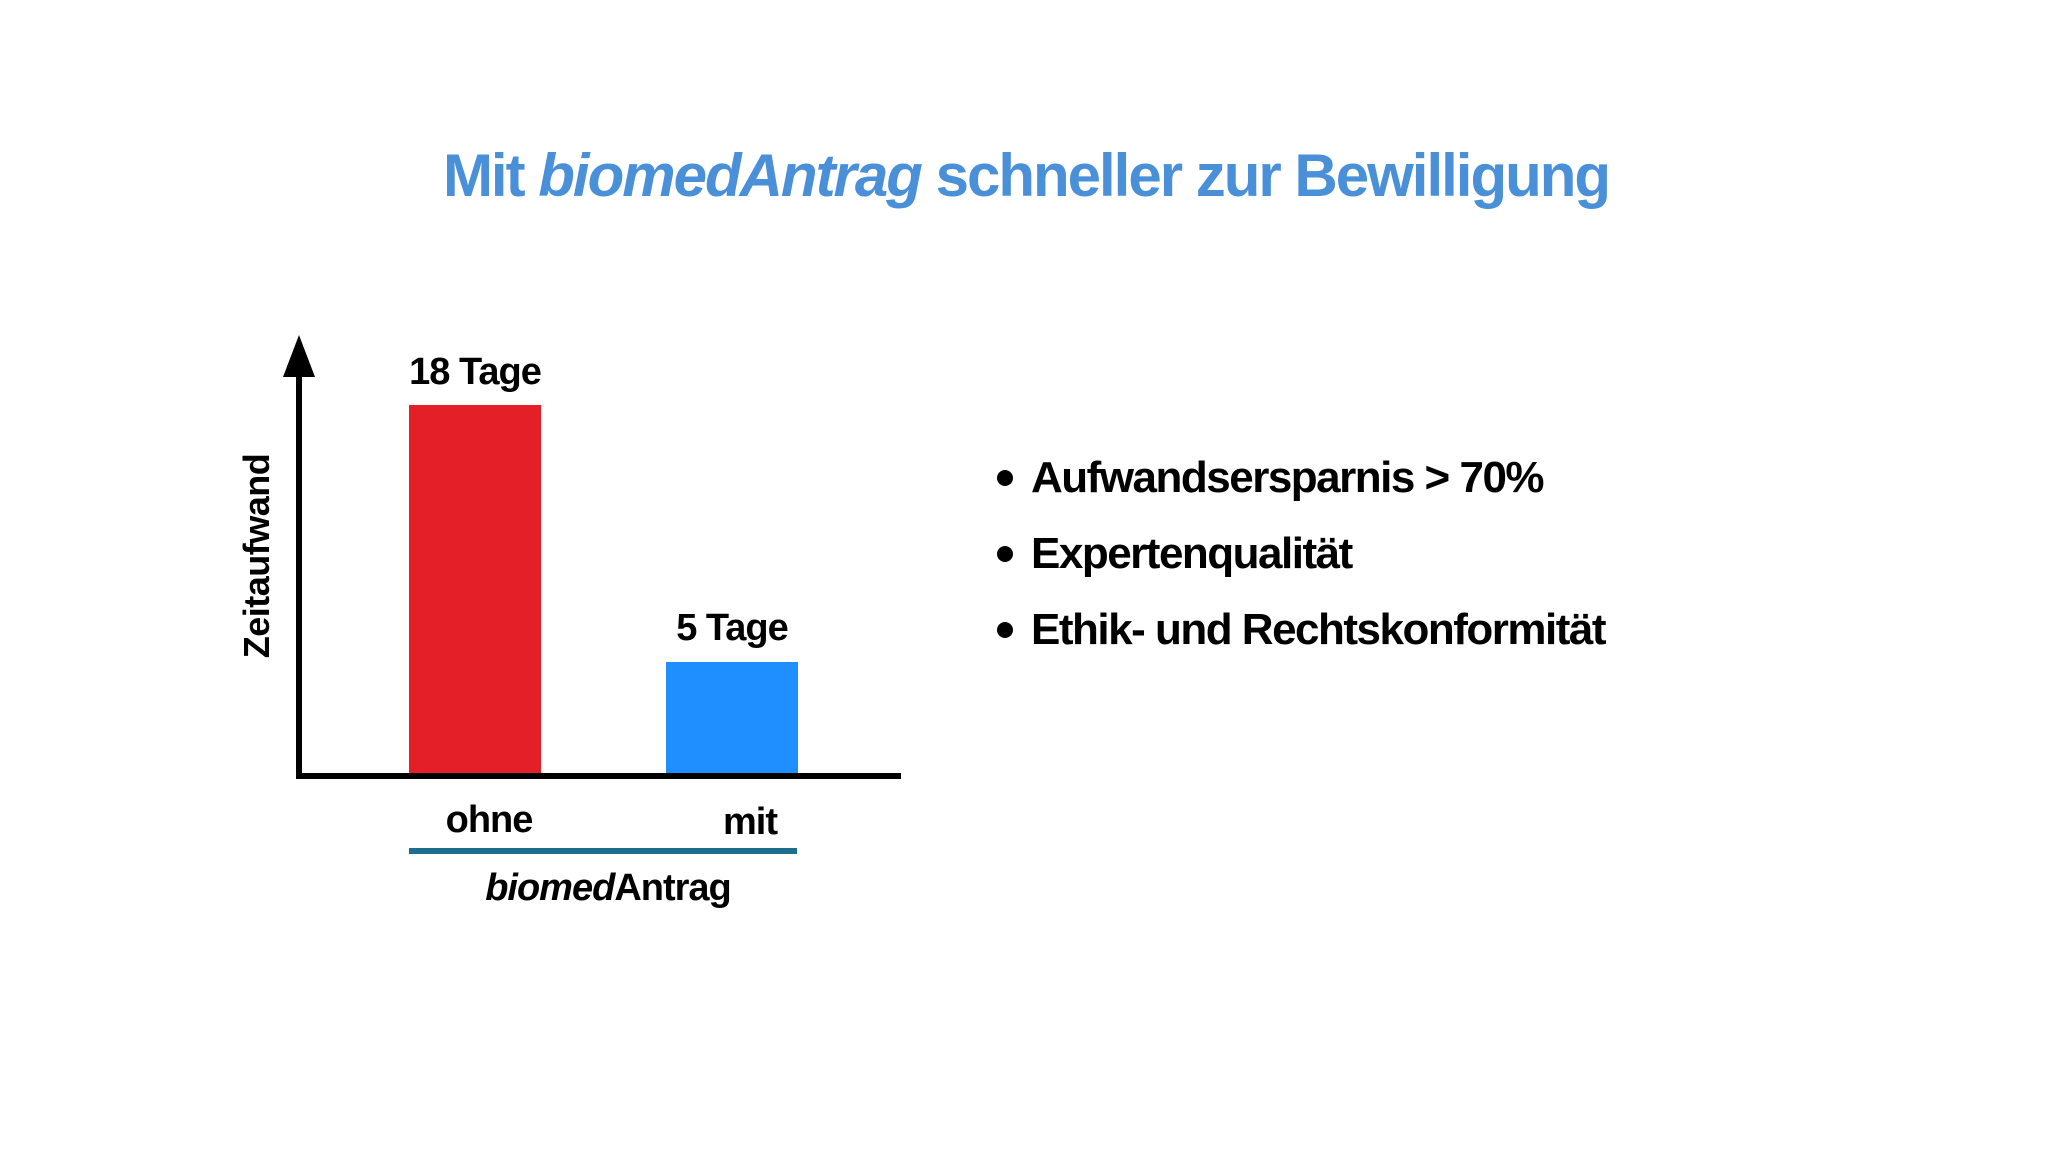 This screenshot has width=2048, height=1152. I want to click on x-axis-label-normal: Antrag, so click(672, 888).